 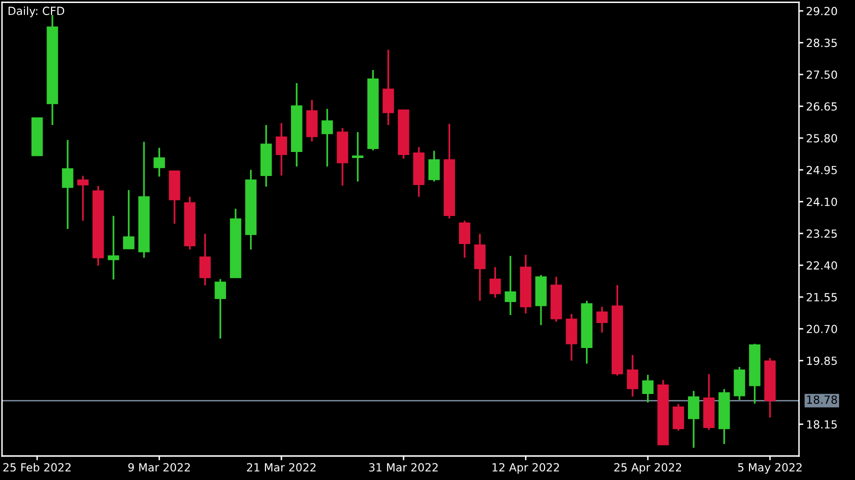 I want to click on y-tick-label: 24.95, so click(x=821, y=170).